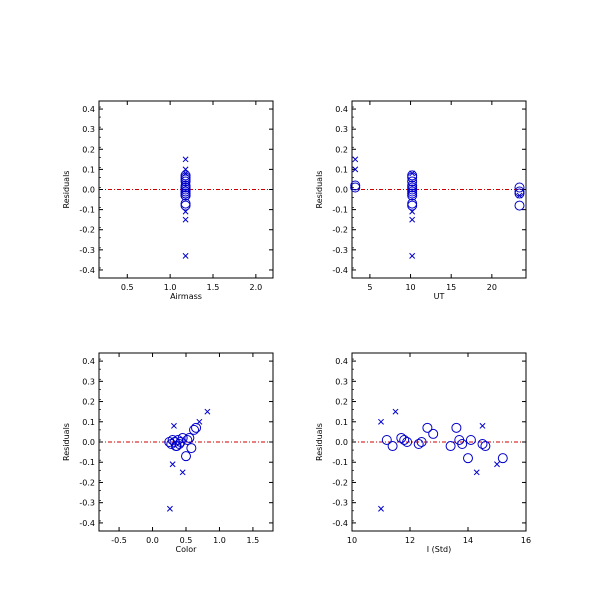  What do you see at coordinates (526, 540) in the screenshot?
I see `x-tick-label: 16` at bounding box center [526, 540].